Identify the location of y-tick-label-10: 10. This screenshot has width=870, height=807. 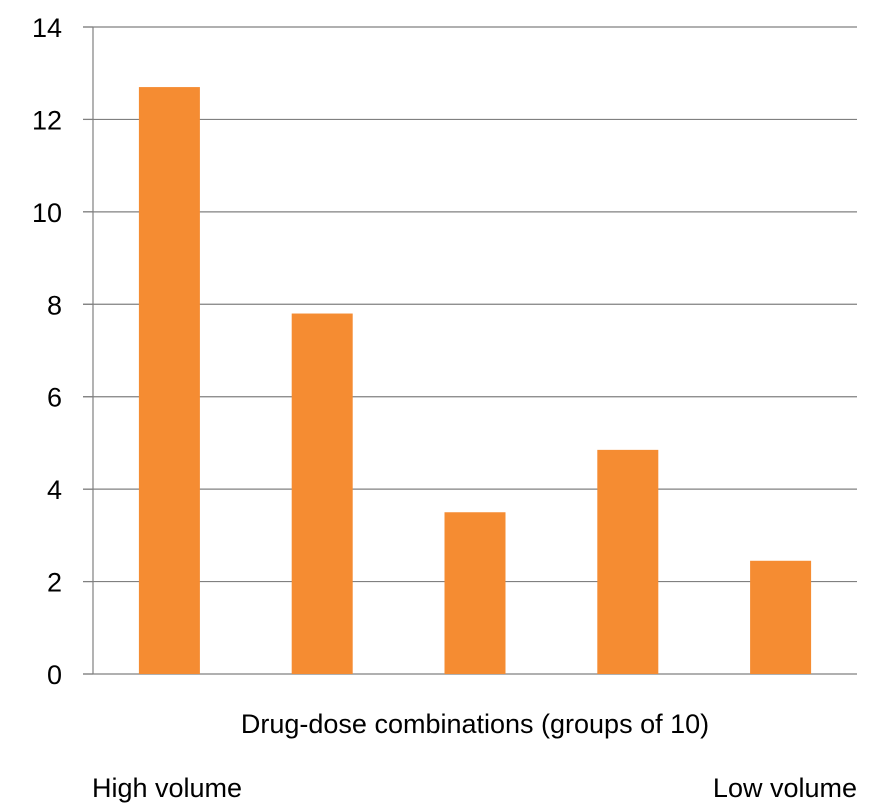
(47, 213).